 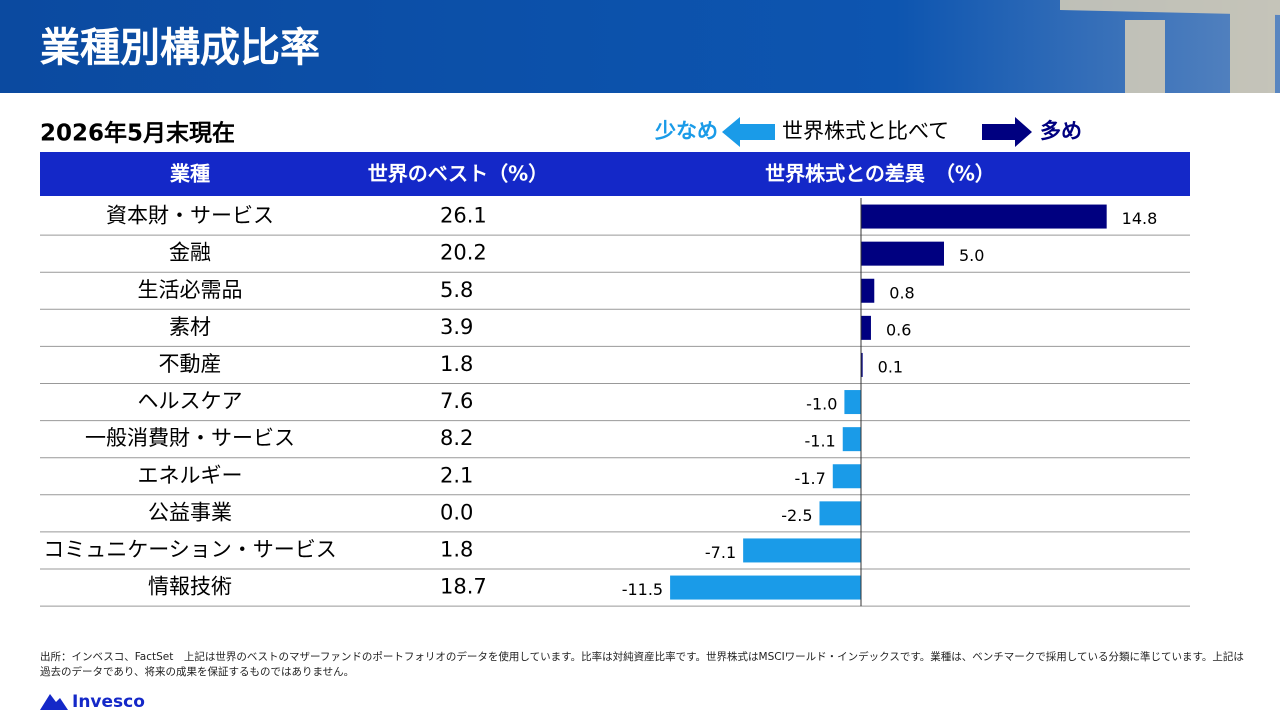 What do you see at coordinates (890, 366) in the screenshot?
I see `bar-label: 0.1` at bounding box center [890, 366].